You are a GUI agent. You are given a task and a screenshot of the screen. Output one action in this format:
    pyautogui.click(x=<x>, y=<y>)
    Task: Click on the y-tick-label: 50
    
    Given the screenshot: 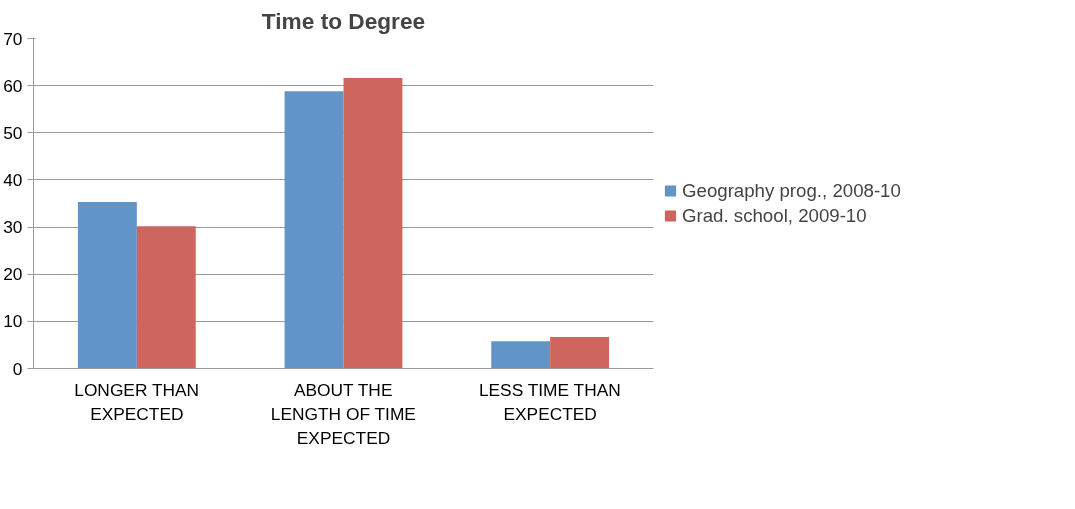 What is the action you would take?
    pyautogui.click(x=13, y=132)
    